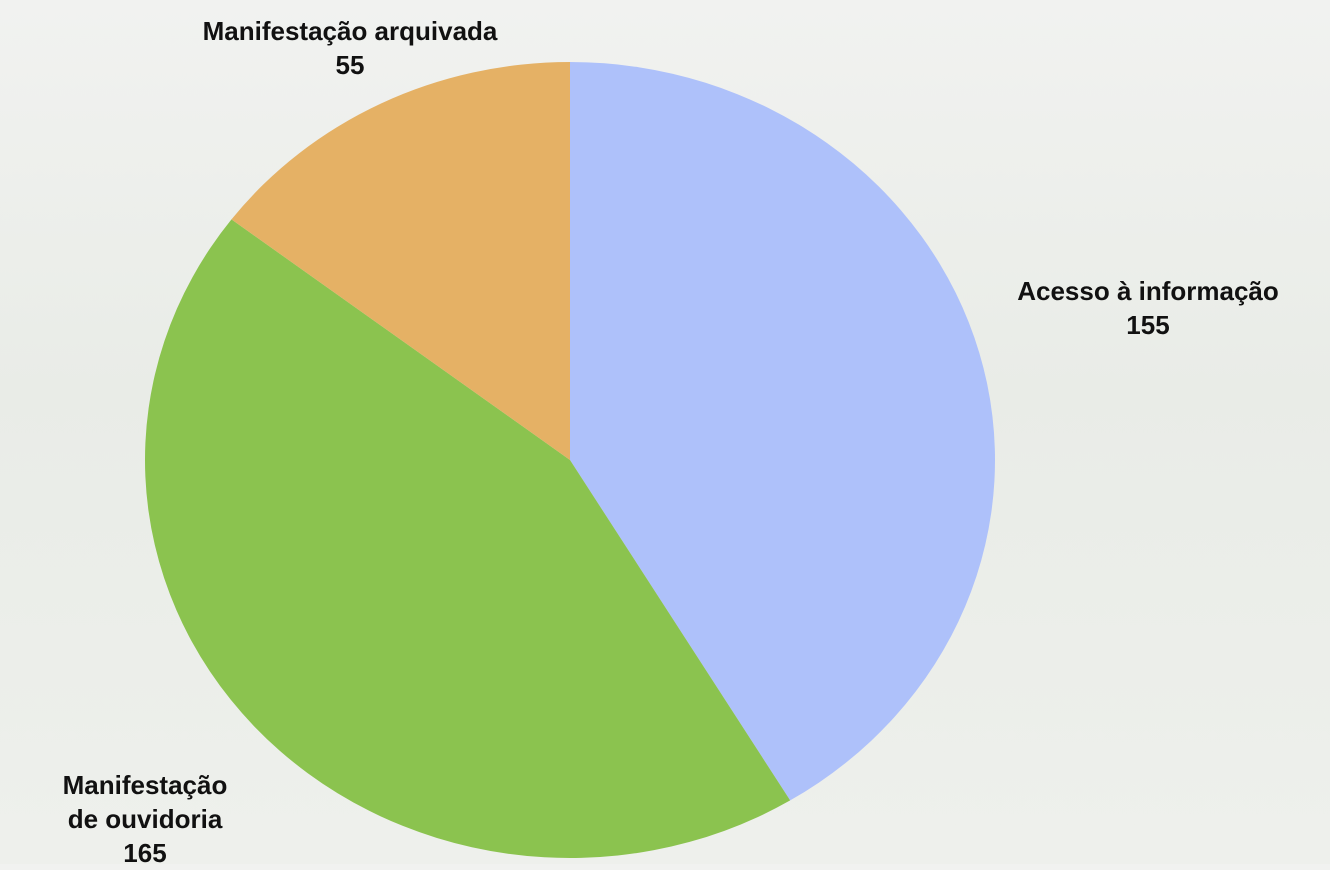  Describe the element at coordinates (145, 802) in the screenshot. I see `slice-name: Manifestação de ouvidoria` at that location.